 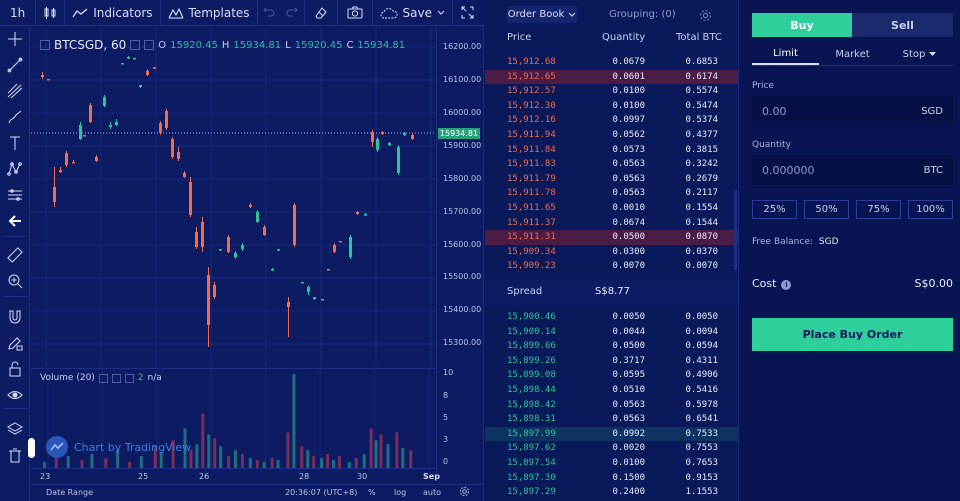 What do you see at coordinates (15, 369) in the screenshot?
I see `lock-tool` at bounding box center [15, 369].